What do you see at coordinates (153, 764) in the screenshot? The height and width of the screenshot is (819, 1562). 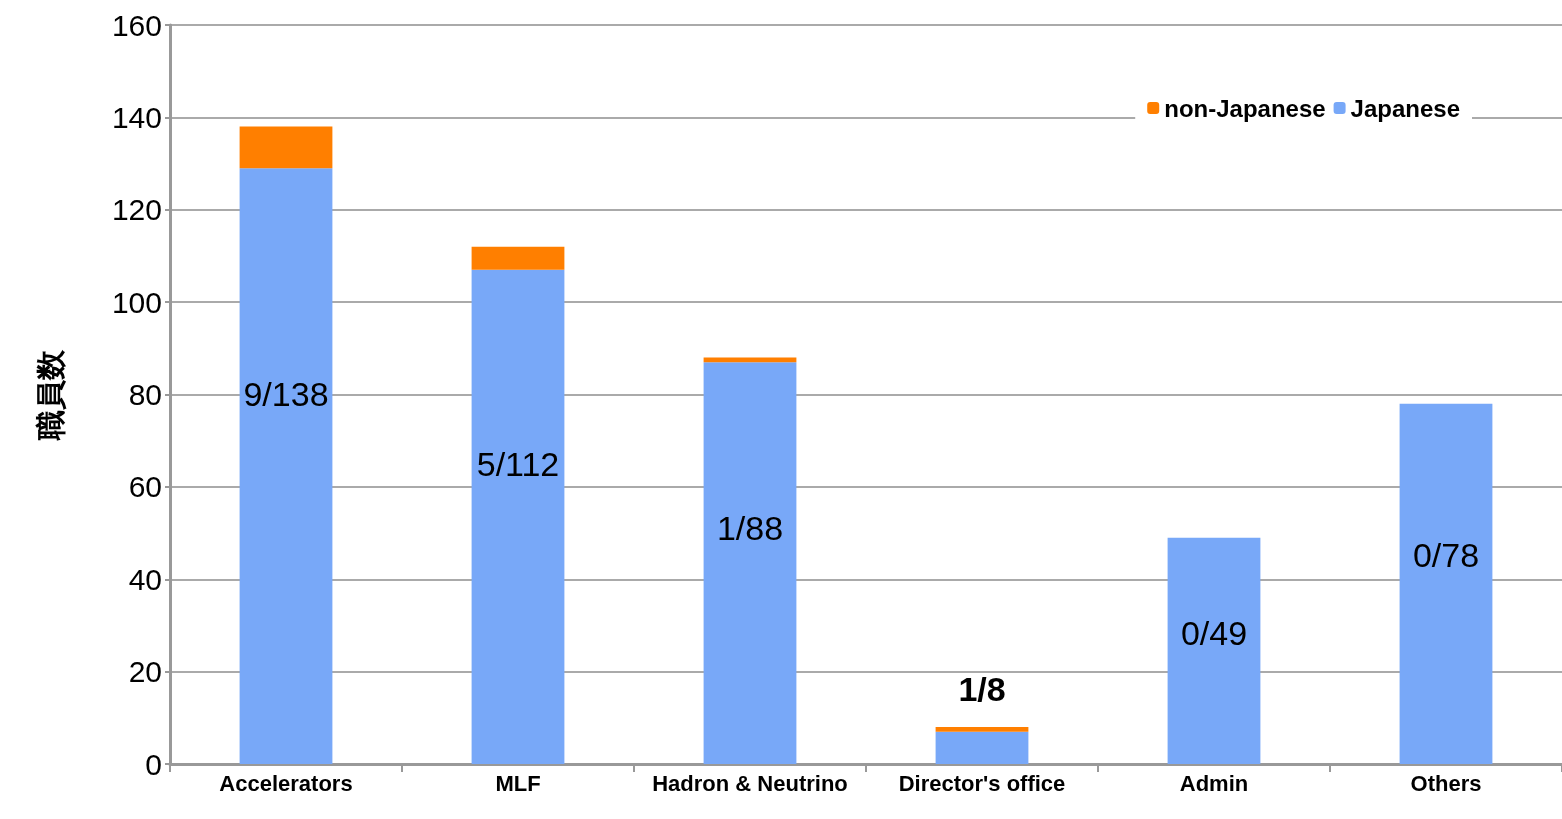 I see `y-tick-label: 0` at bounding box center [153, 764].